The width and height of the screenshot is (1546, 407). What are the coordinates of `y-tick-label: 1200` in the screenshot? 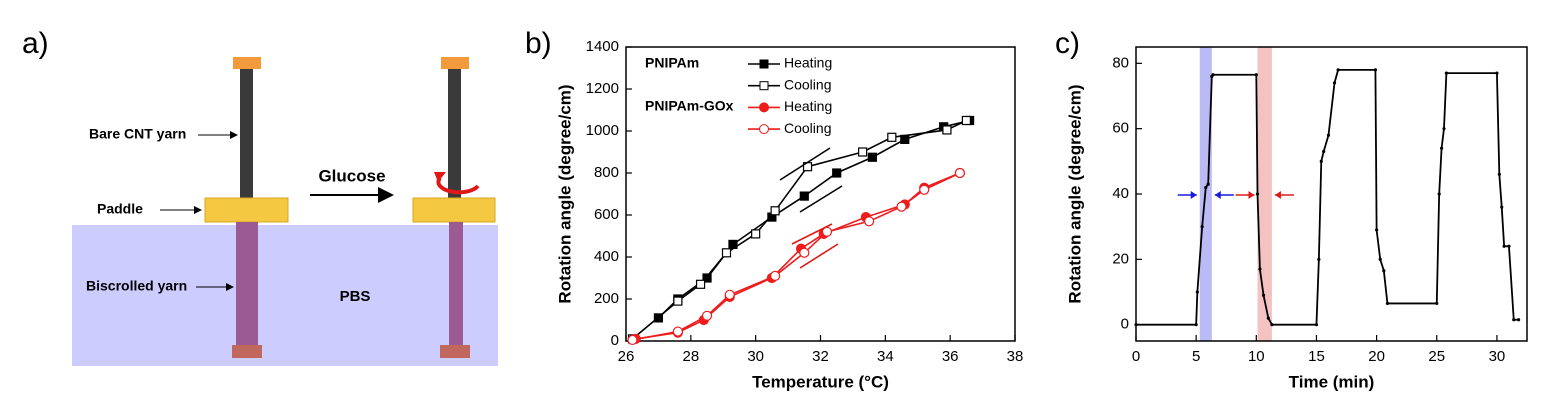 It's located at (602, 88).